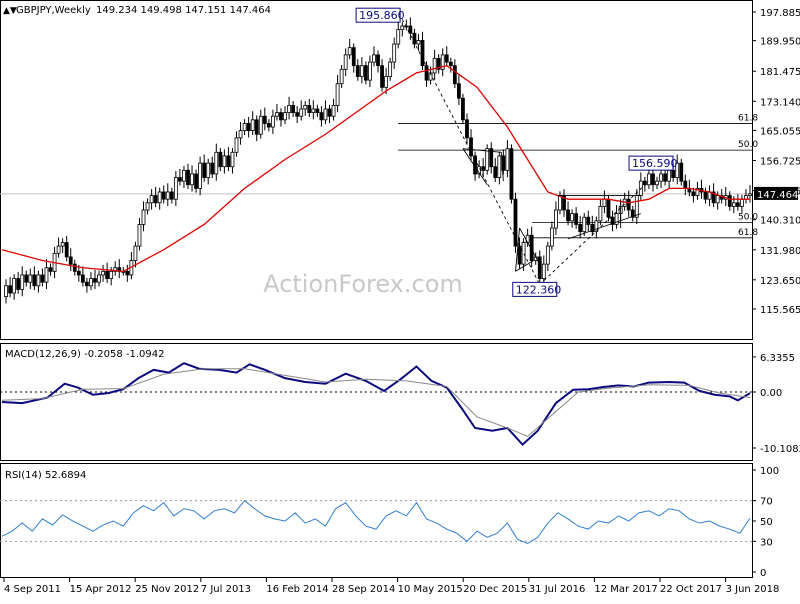 Image resolution: width=800 pixels, height=604 pixels. Describe the element at coordinates (777, 358) in the screenshot. I see `macd-tick-label: 6.3355` at that location.